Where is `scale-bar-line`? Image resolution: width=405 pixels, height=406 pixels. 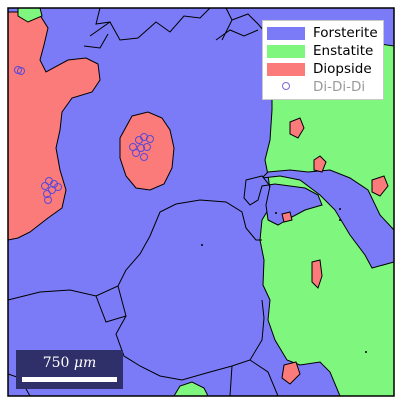
scale-bar-line is located at coordinates (69, 379).